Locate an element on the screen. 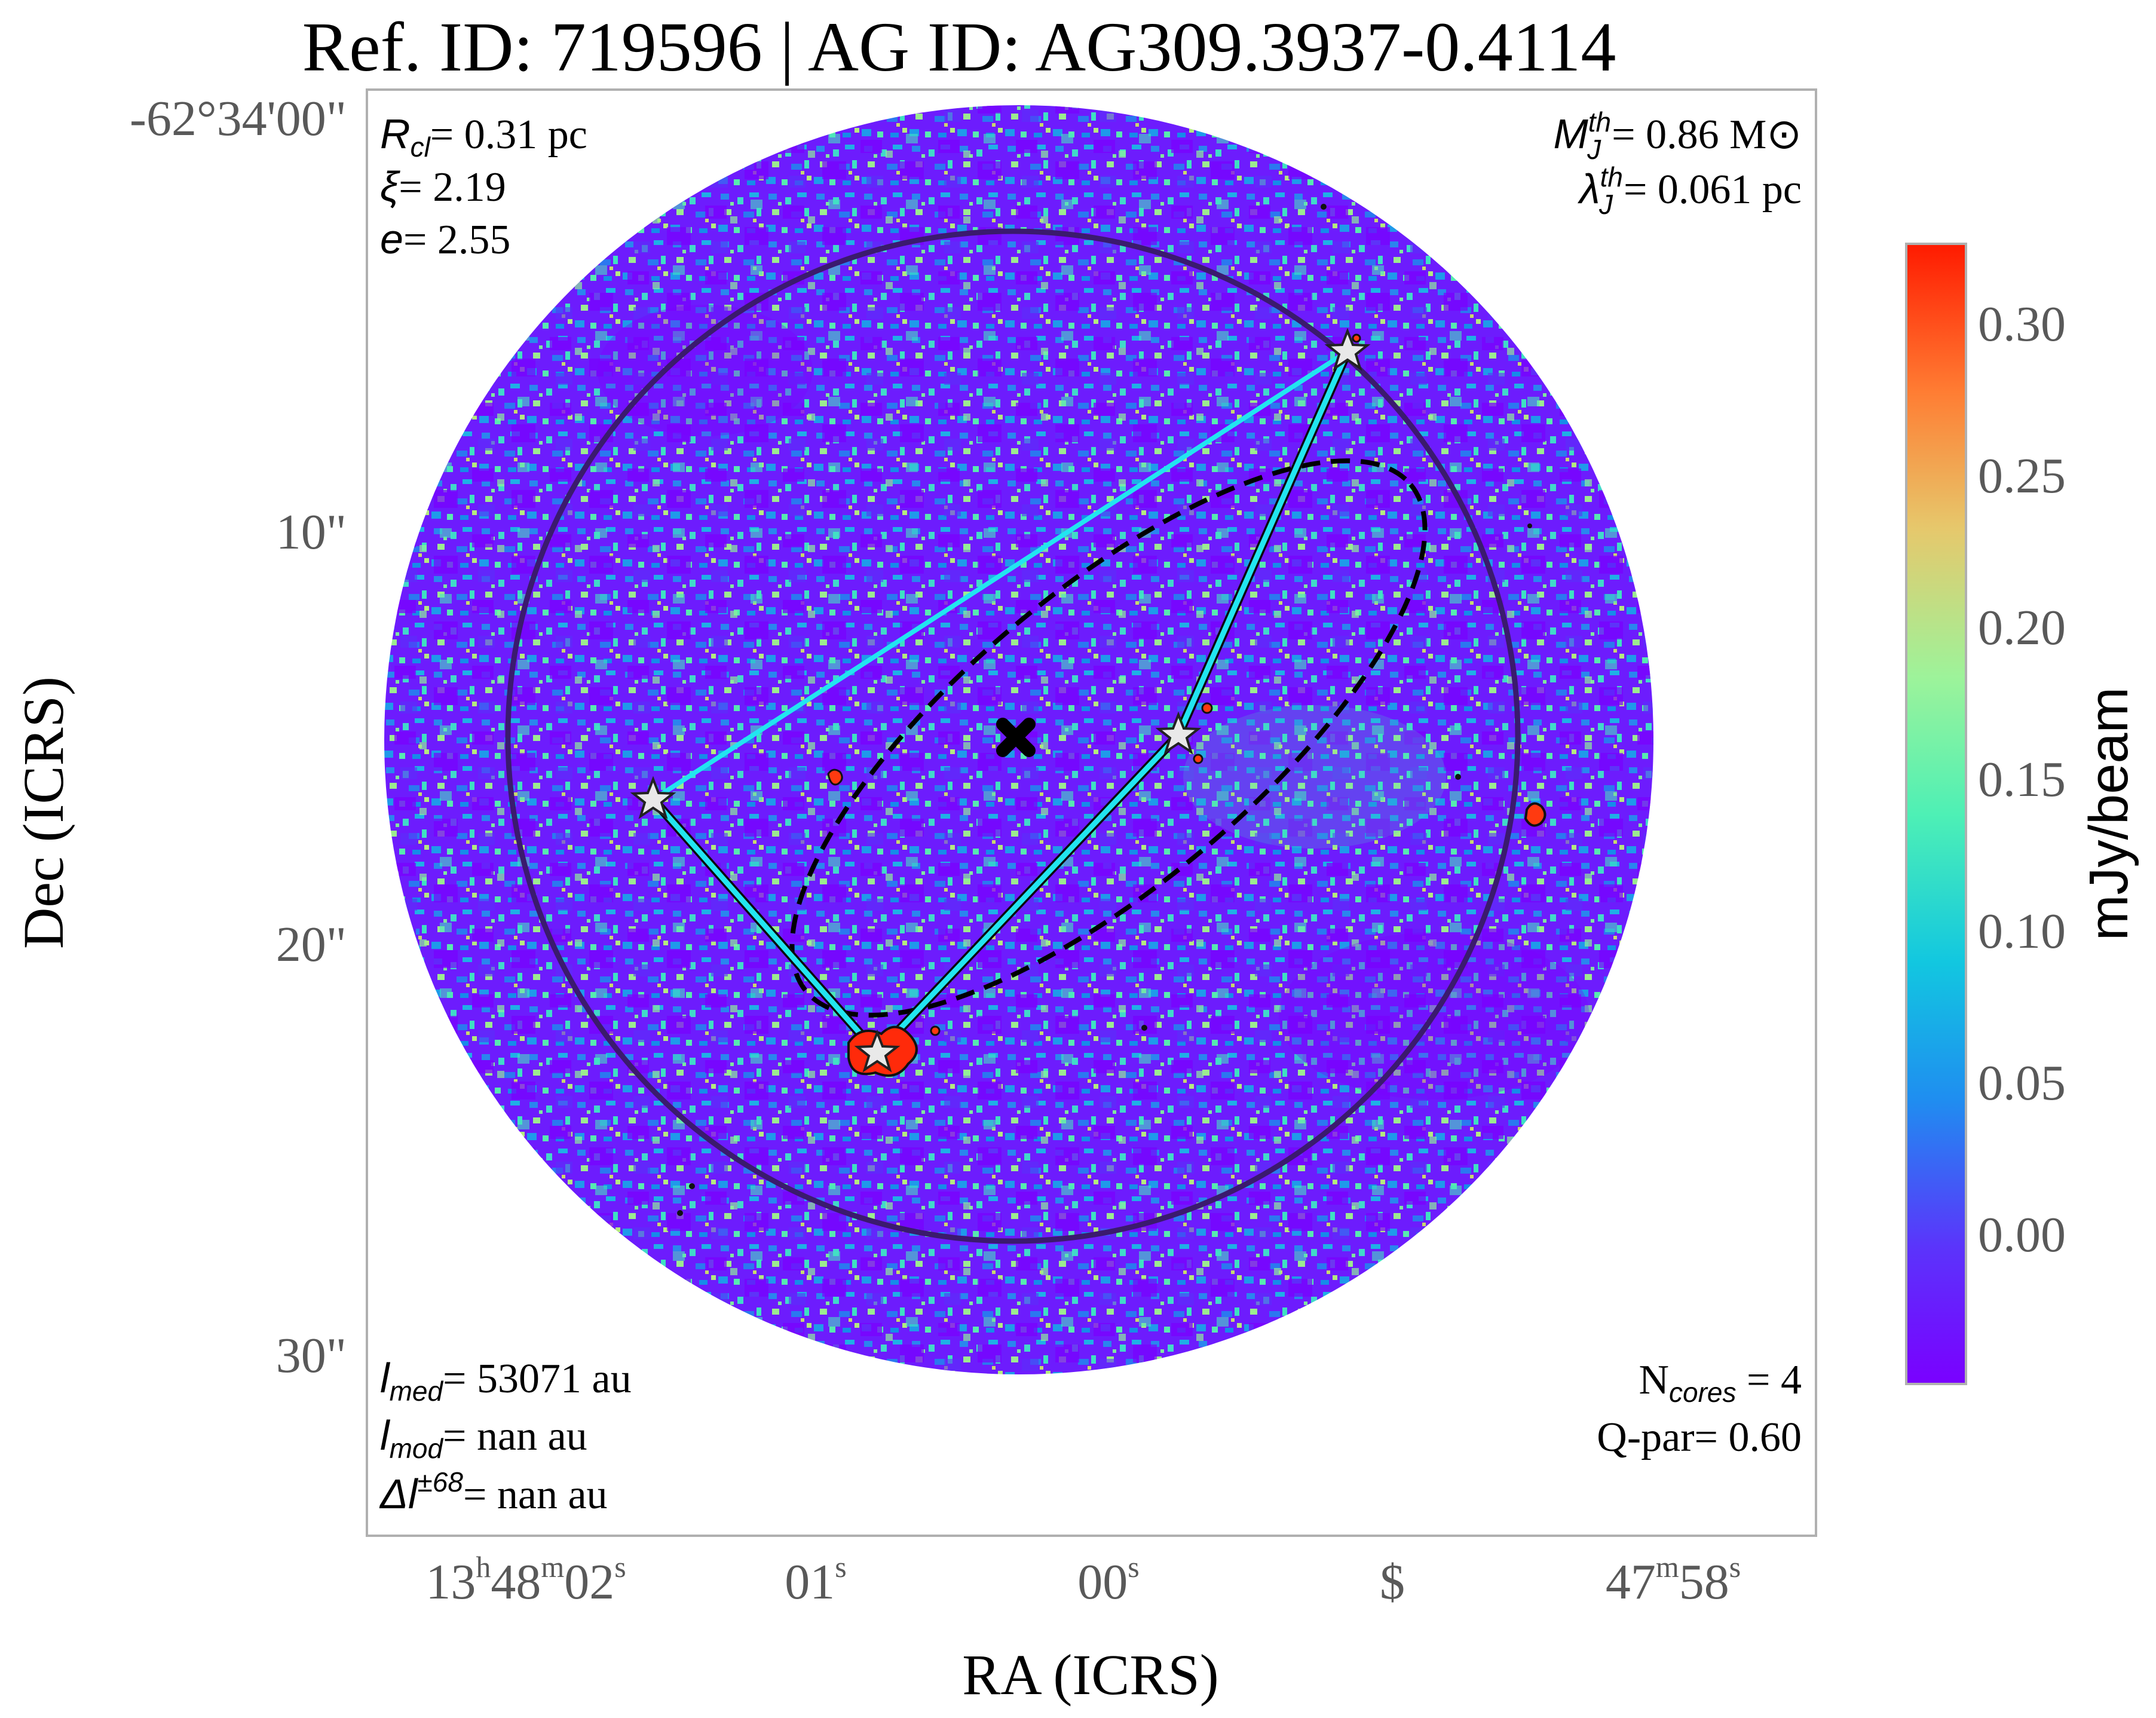 The width and height of the screenshot is (2156, 1718). colorbar-tick-3: 0.20 is located at coordinates (2022, 628).